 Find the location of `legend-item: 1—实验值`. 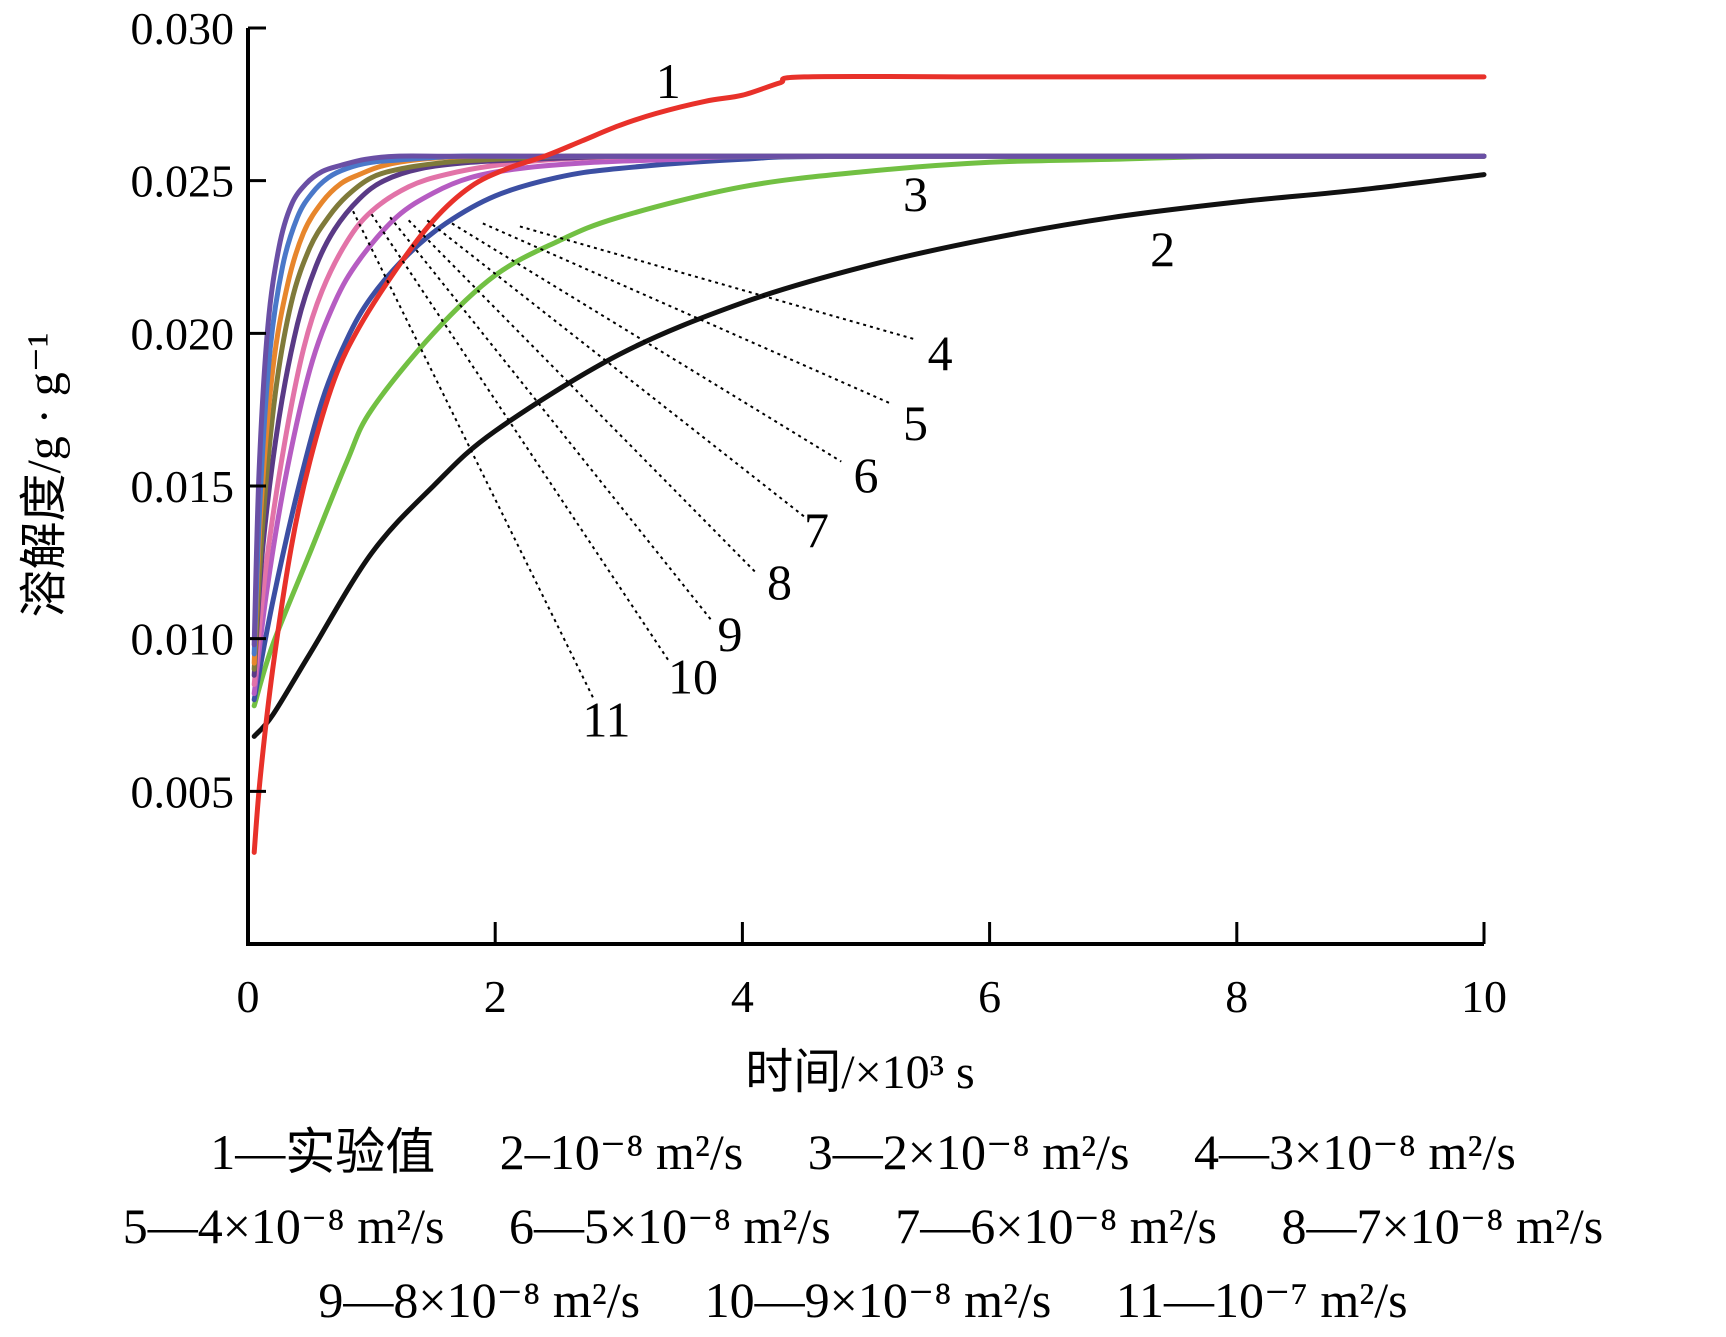

legend-item: 1—实验值 is located at coordinates (323, 1152).